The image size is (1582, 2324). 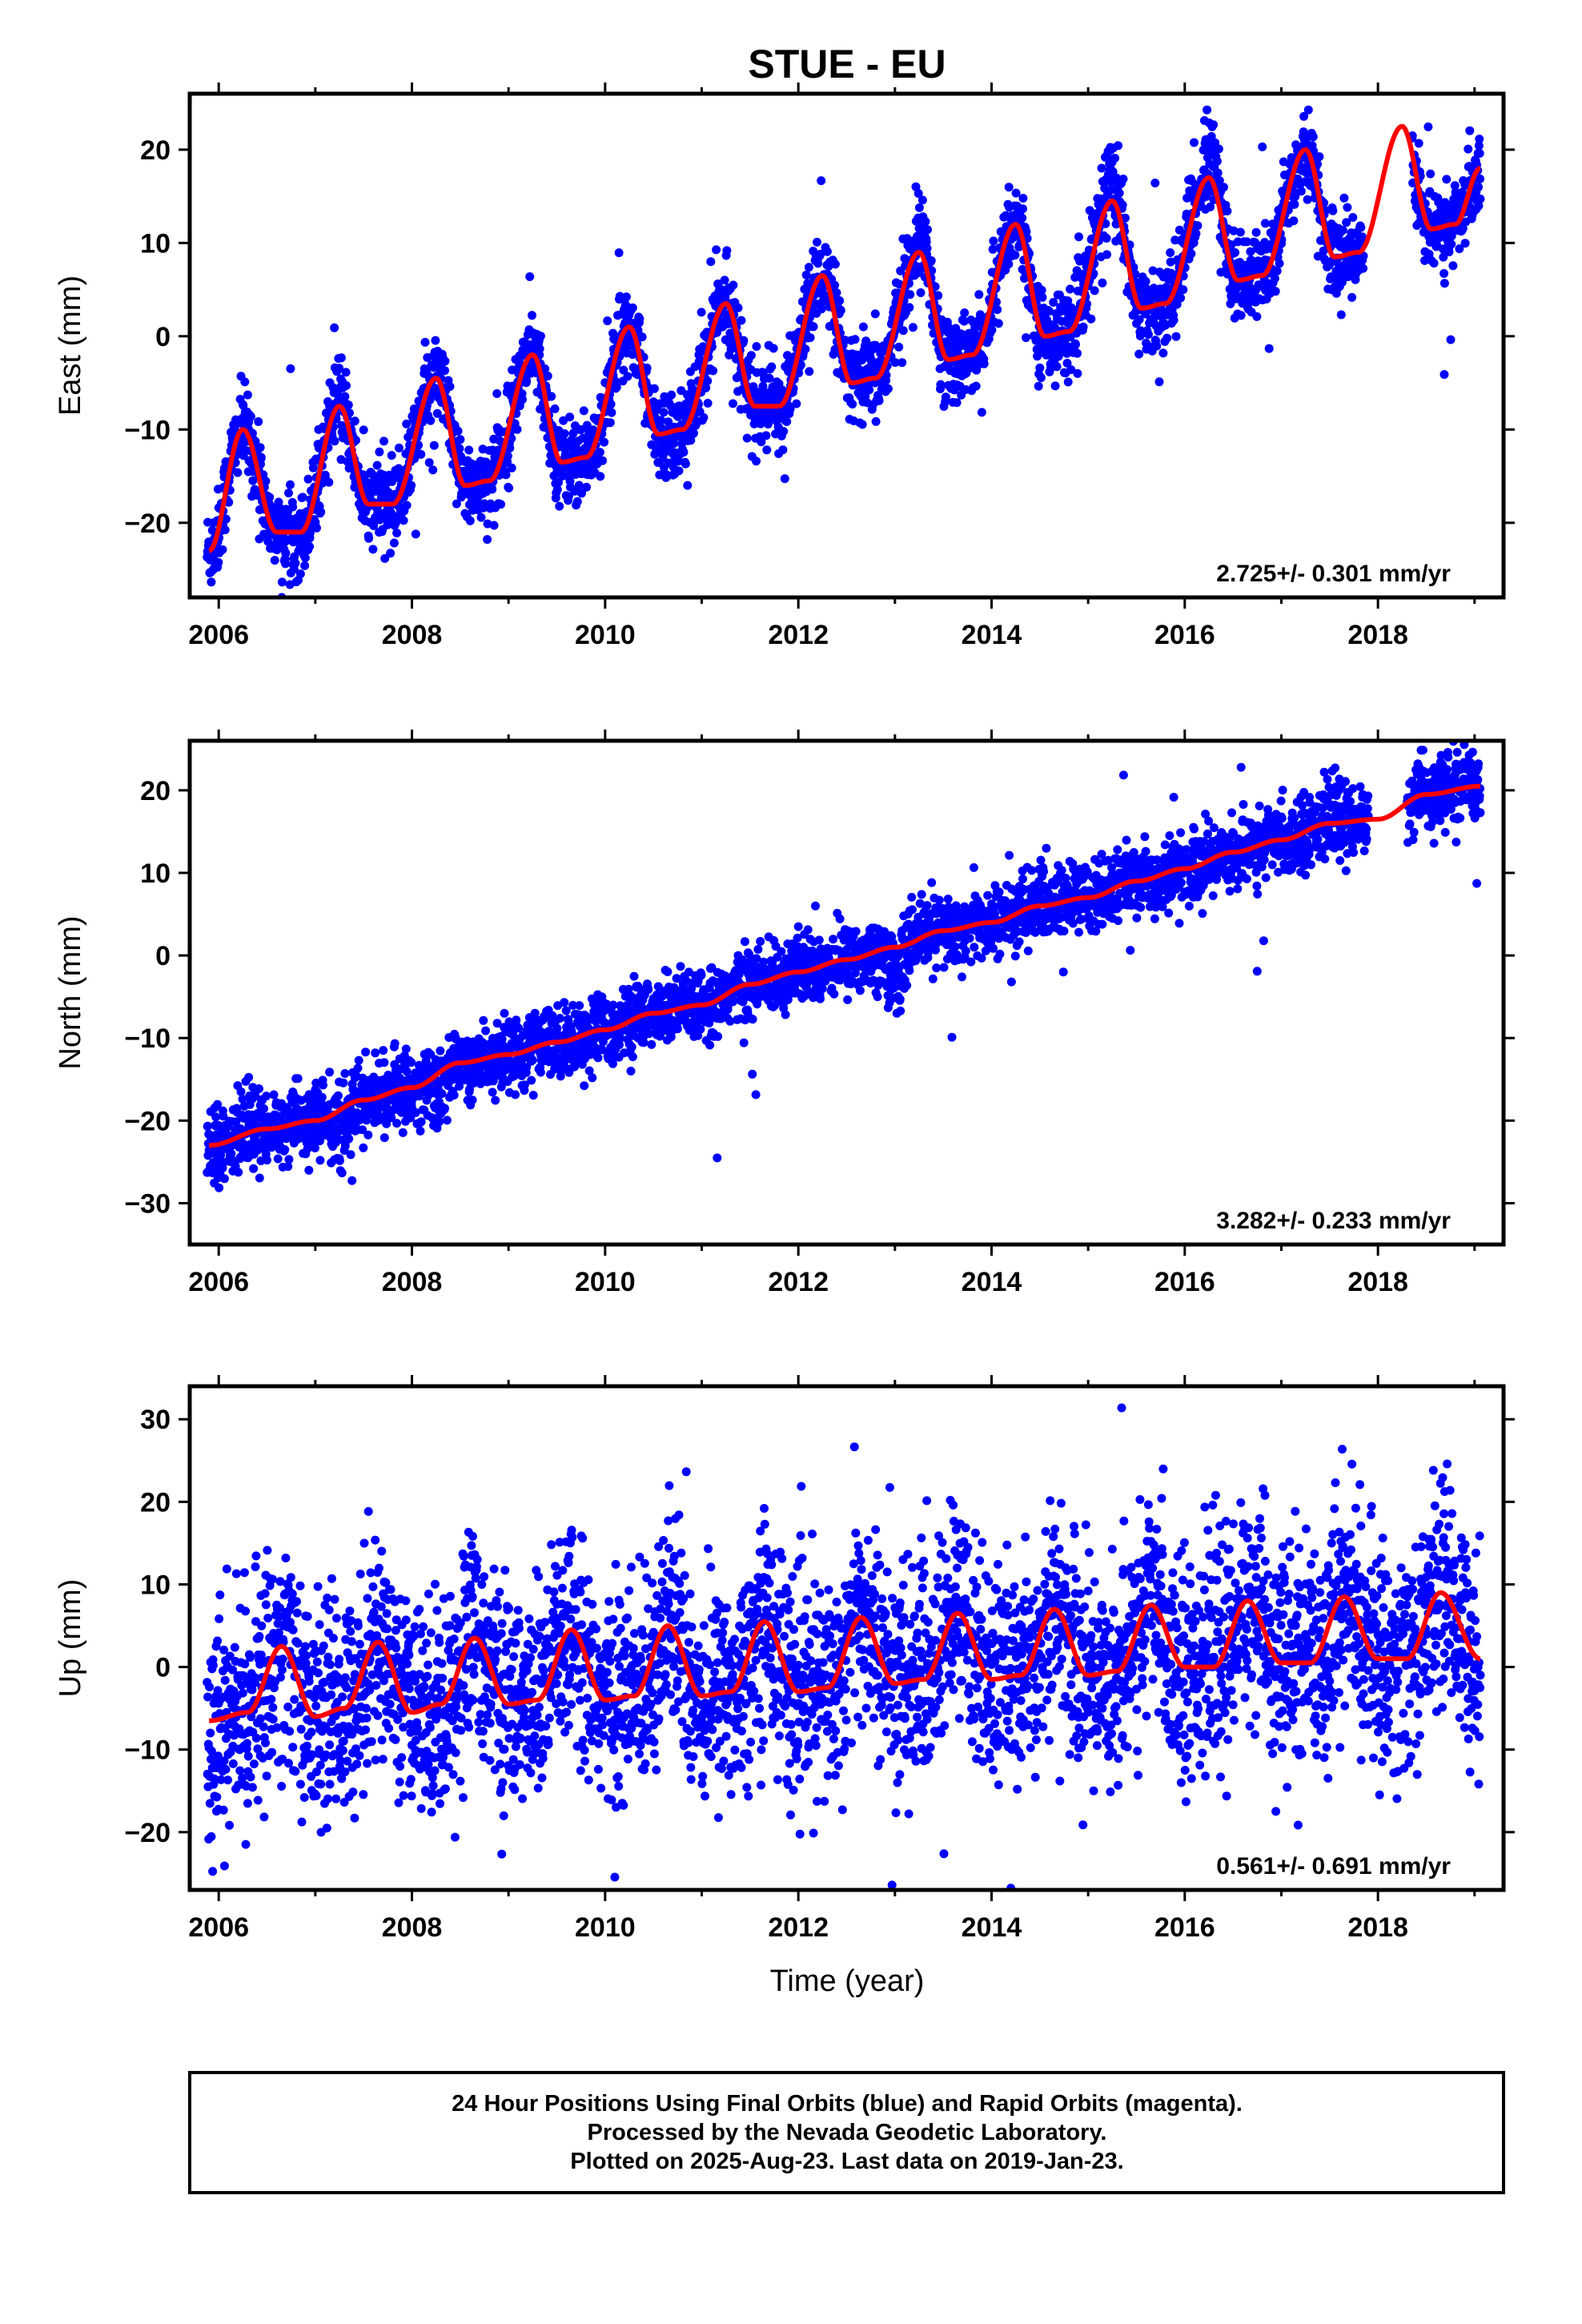 I want to click on x-tick-label: 2016, so click(x=1184, y=635).